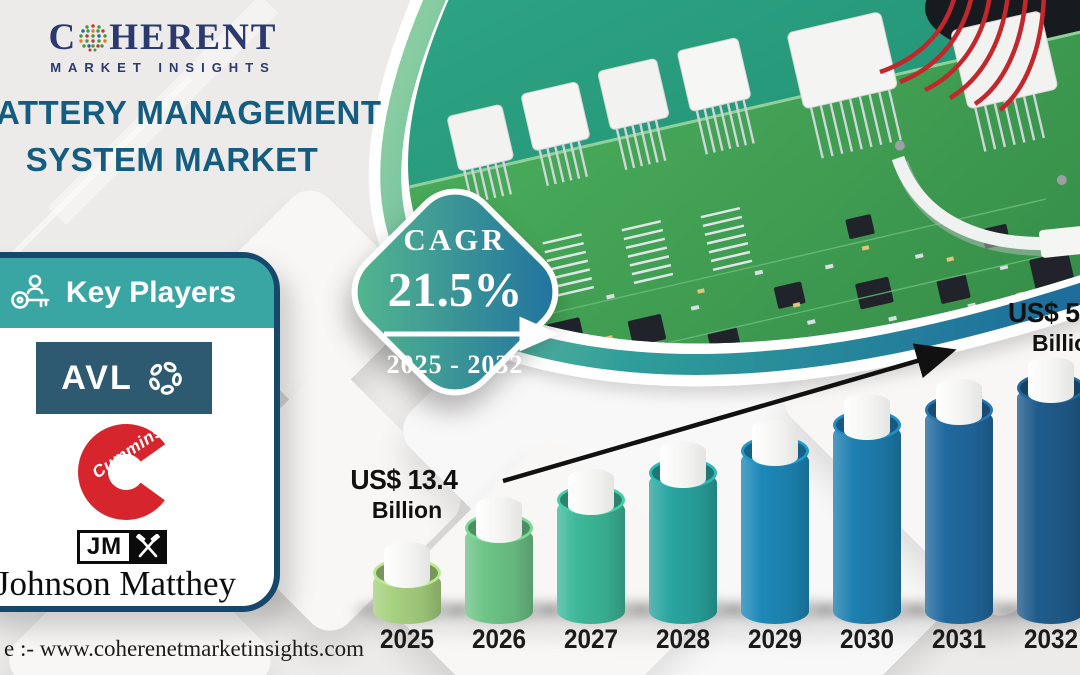  I want to click on year-label-2029: 2029, so click(775, 639).